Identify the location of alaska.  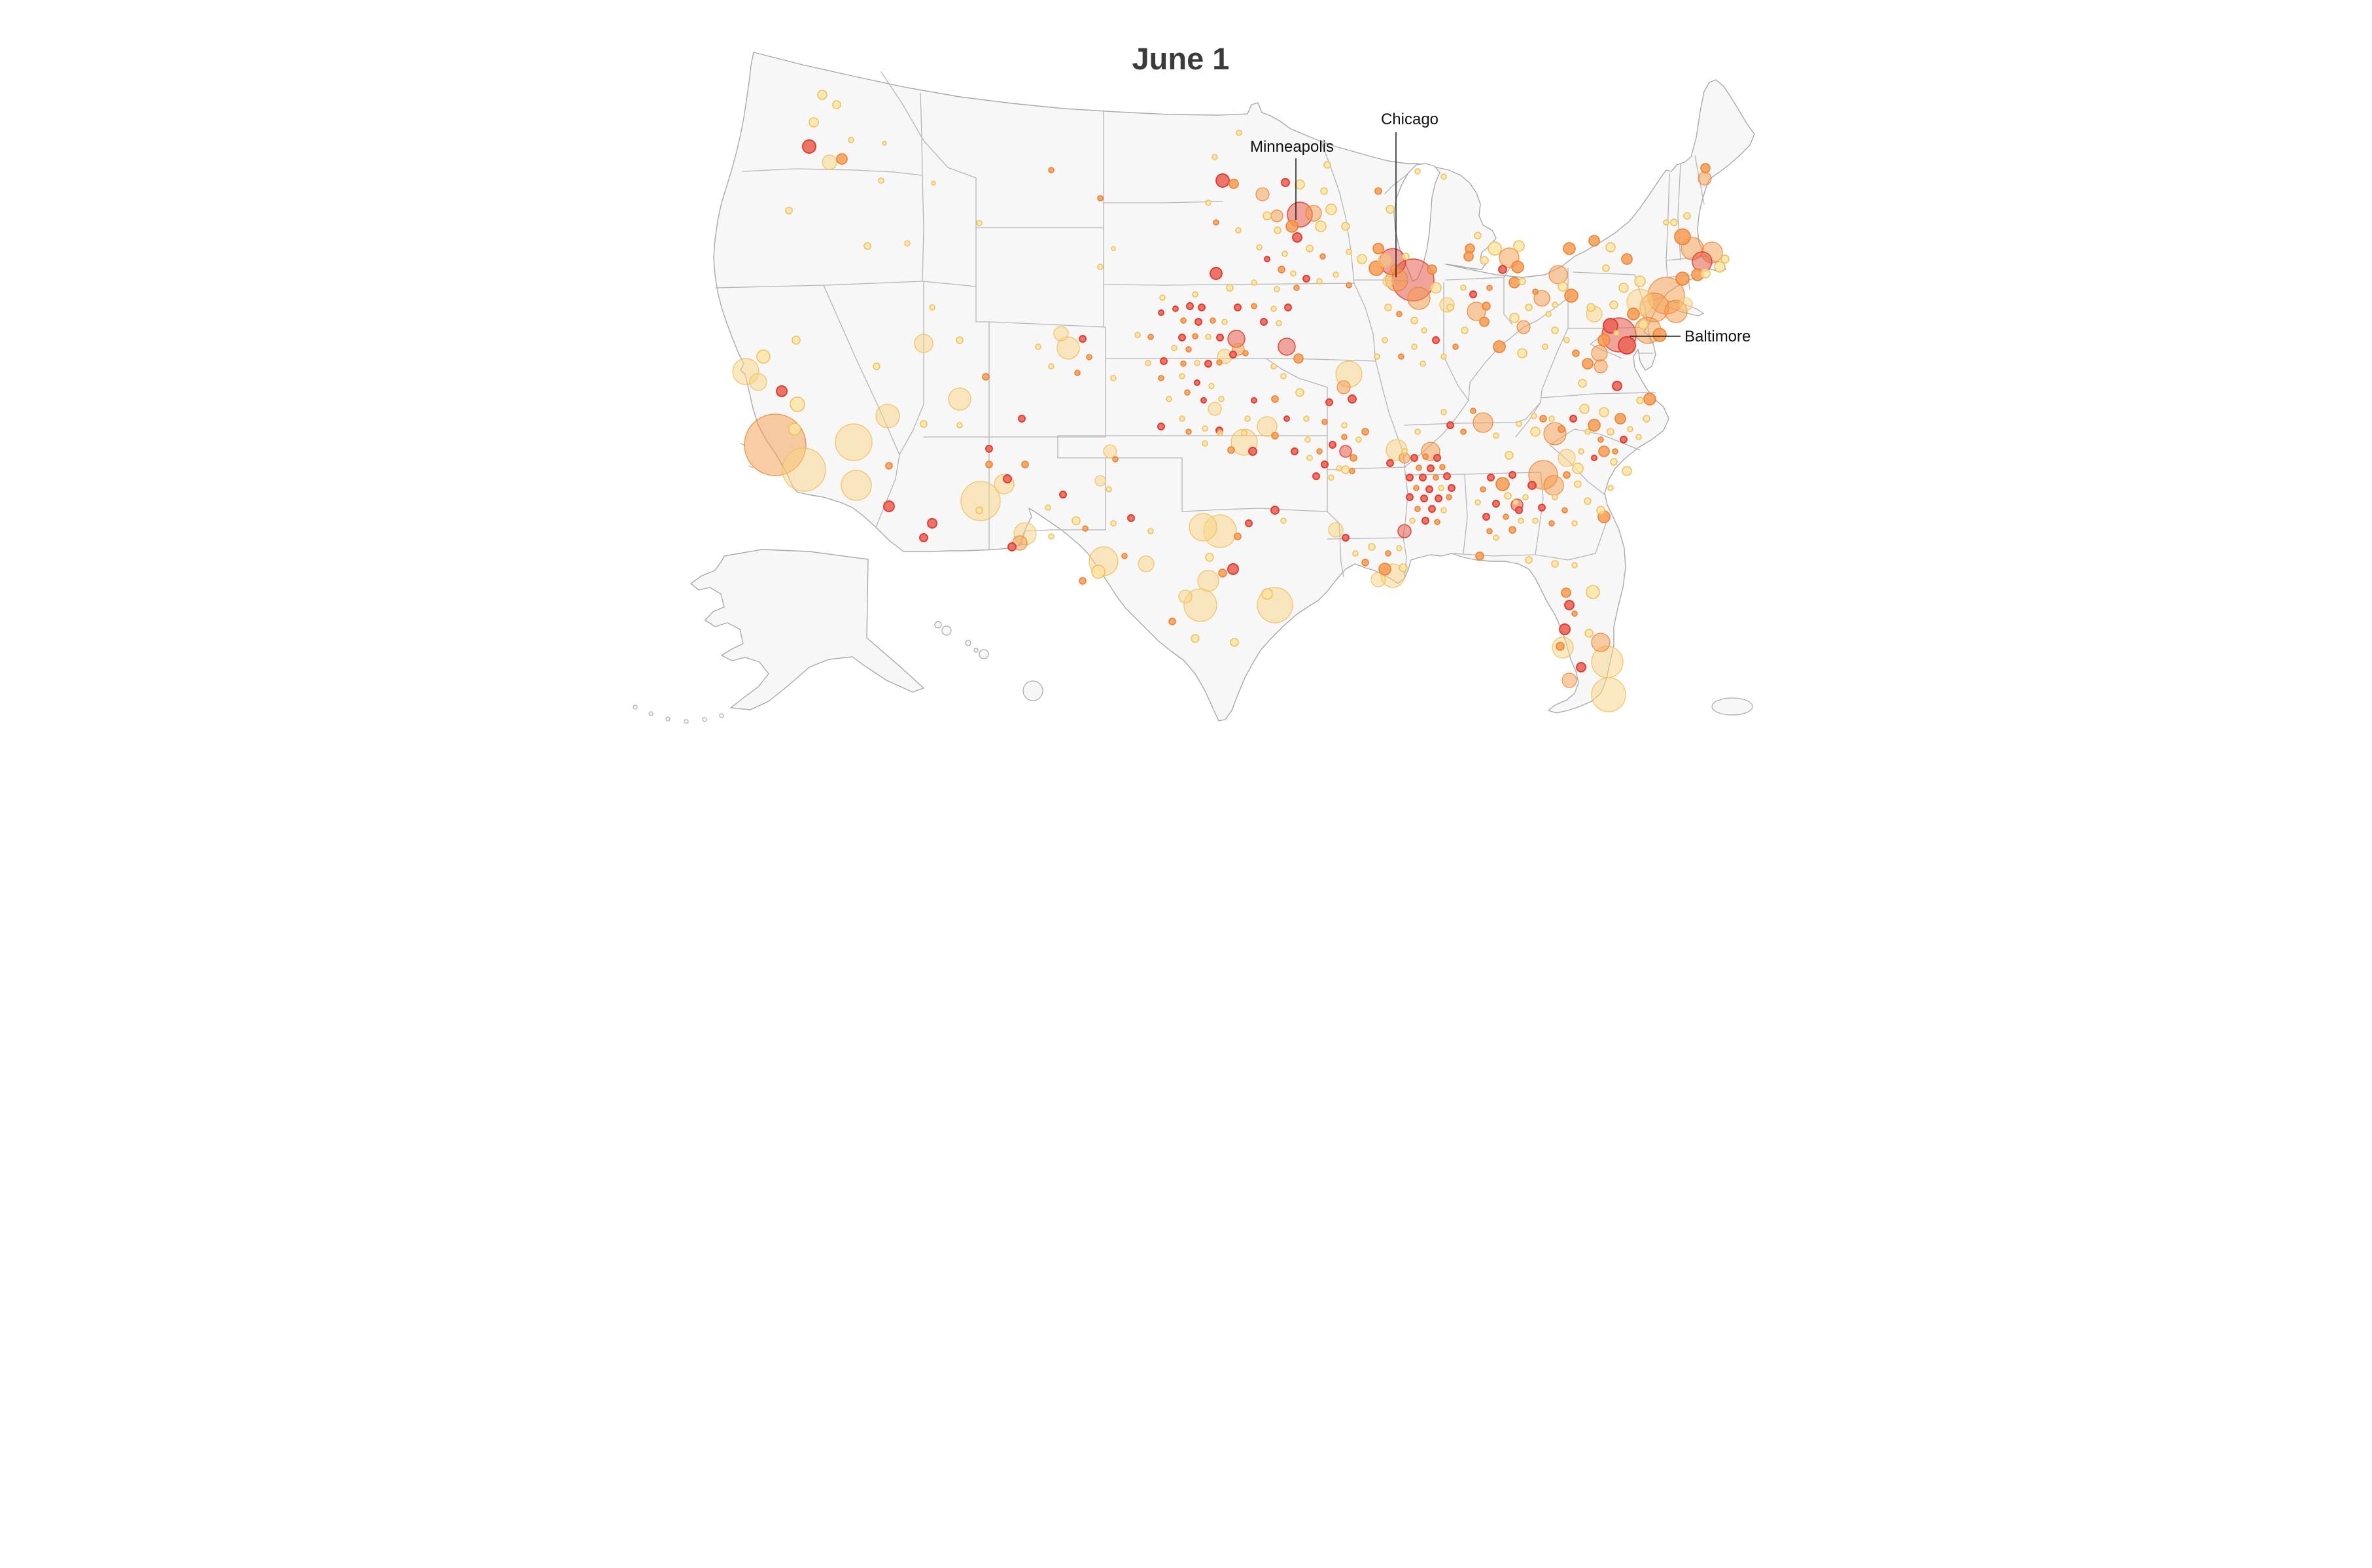
(806, 629).